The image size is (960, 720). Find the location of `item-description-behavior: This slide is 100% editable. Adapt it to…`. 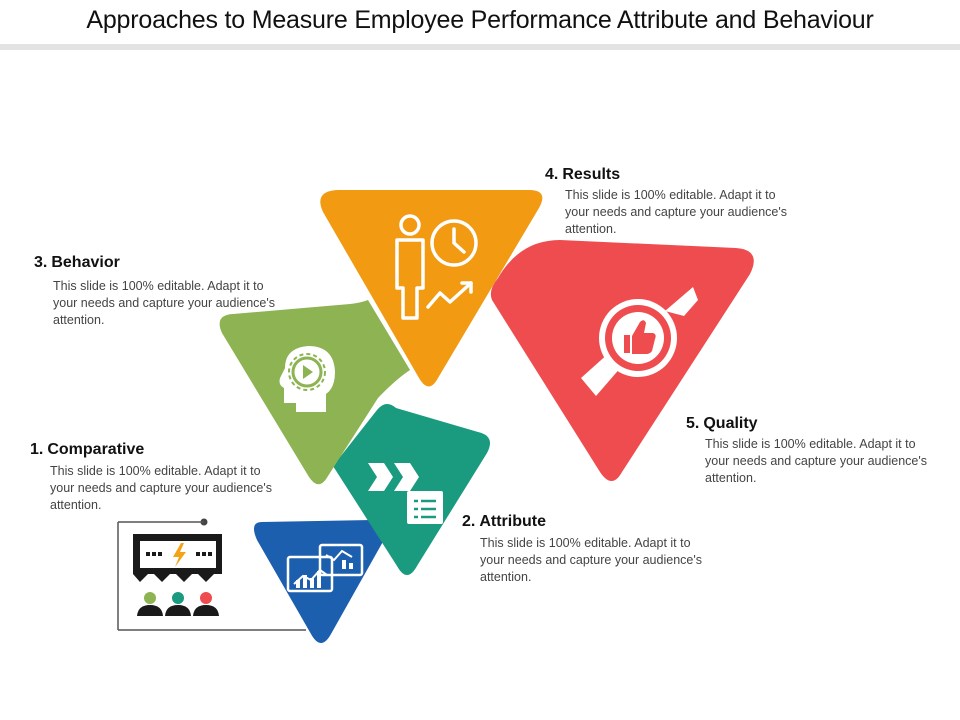

item-description-behavior: This slide is 100% editable. Adapt it to… is located at coordinates (164, 303).